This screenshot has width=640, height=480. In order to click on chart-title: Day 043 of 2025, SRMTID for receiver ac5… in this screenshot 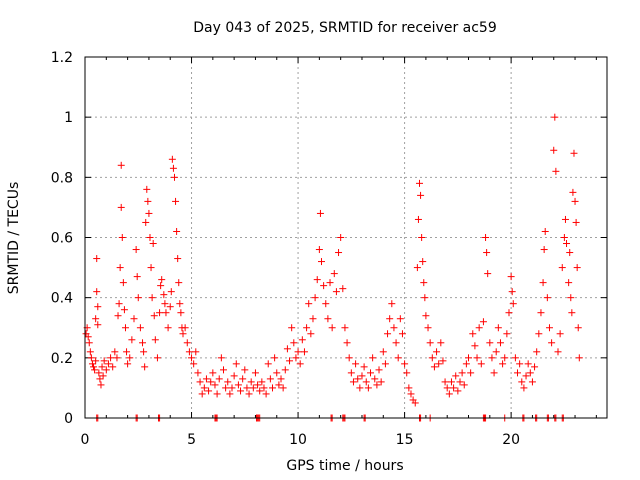, I will do `click(345, 28)`.